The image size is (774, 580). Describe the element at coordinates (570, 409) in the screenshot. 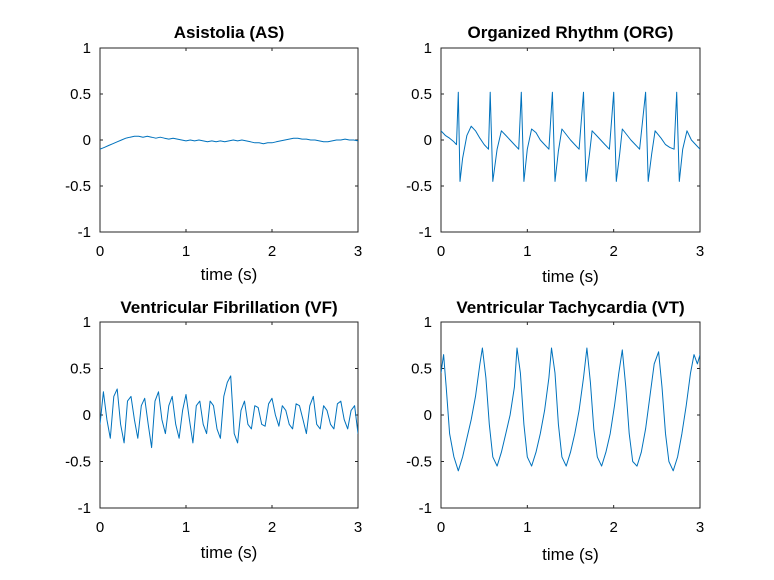

I see `series-line-ventricular-tachycardia-vt` at that location.